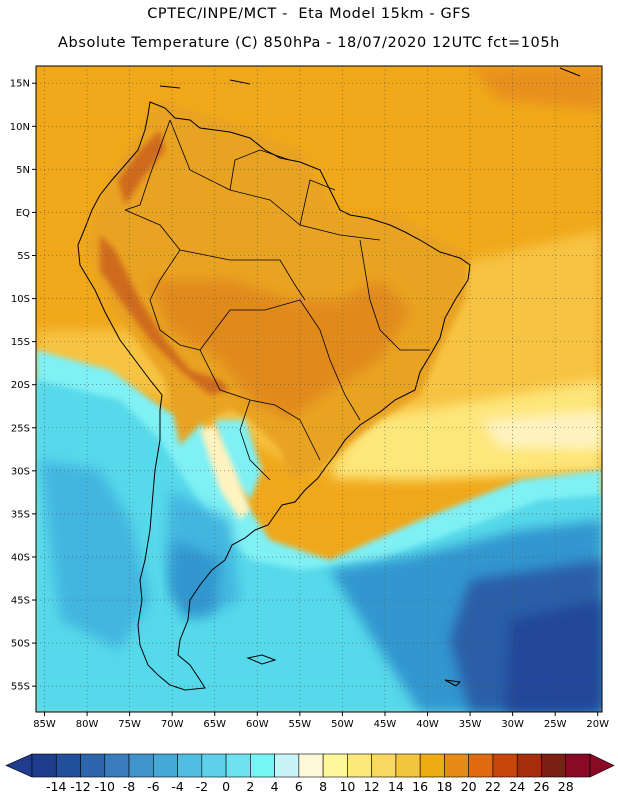 The image size is (618, 800). I want to click on lat-tick-label: 15S, so click(20, 342).